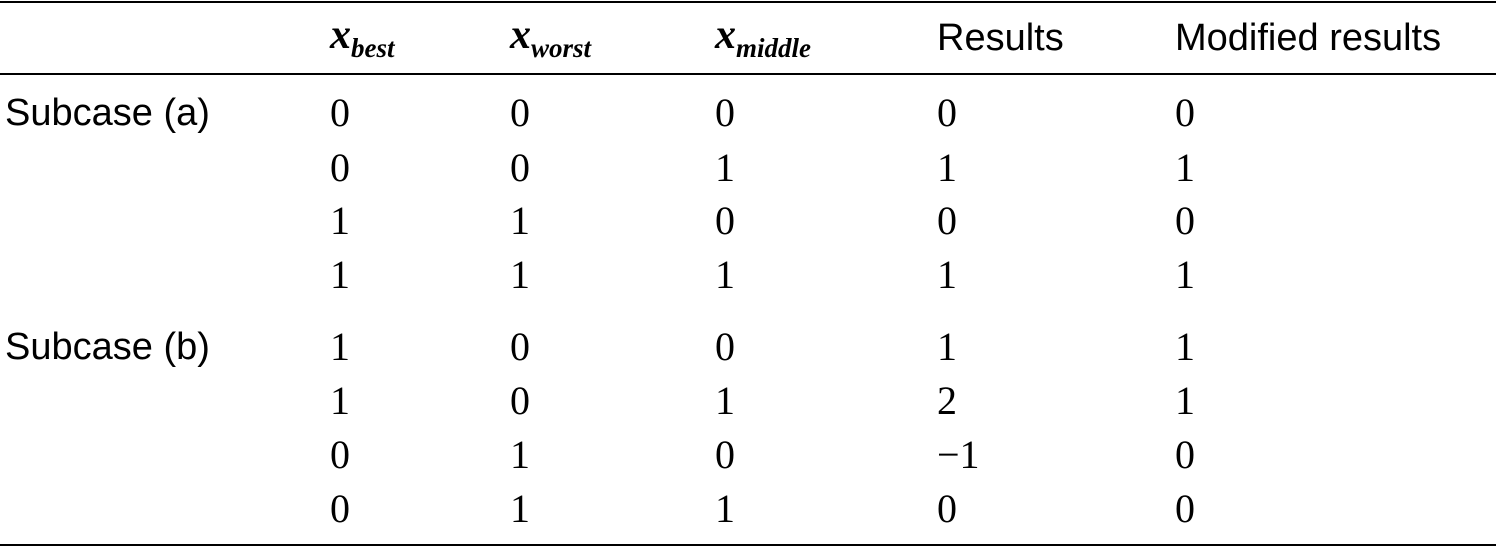  What do you see at coordinates (561, 48) in the screenshot?
I see `header-subscript: worst` at bounding box center [561, 48].